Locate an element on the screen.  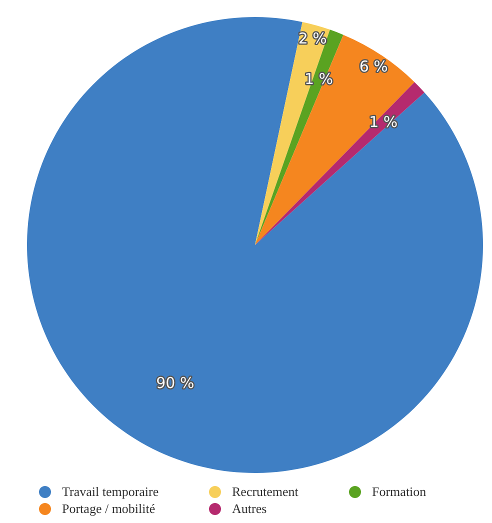
legend-label: Formation is located at coordinates (399, 492).